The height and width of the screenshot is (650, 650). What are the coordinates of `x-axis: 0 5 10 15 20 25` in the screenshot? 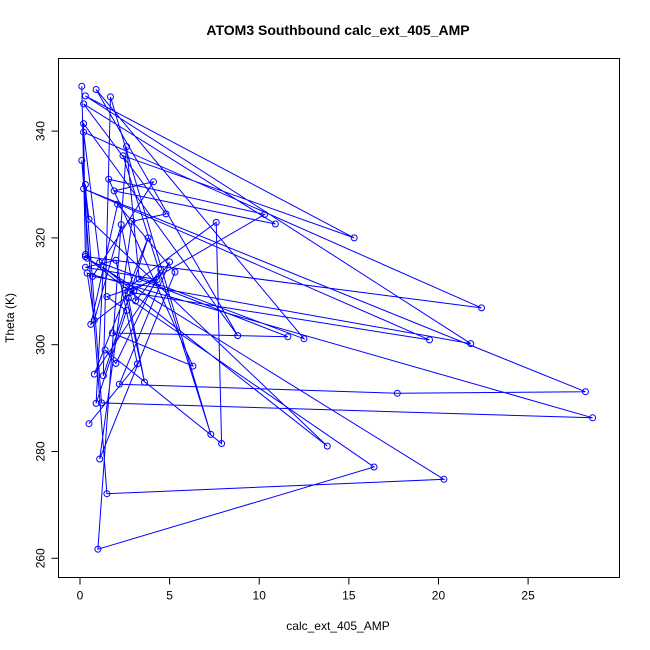 It's located at (306, 590).